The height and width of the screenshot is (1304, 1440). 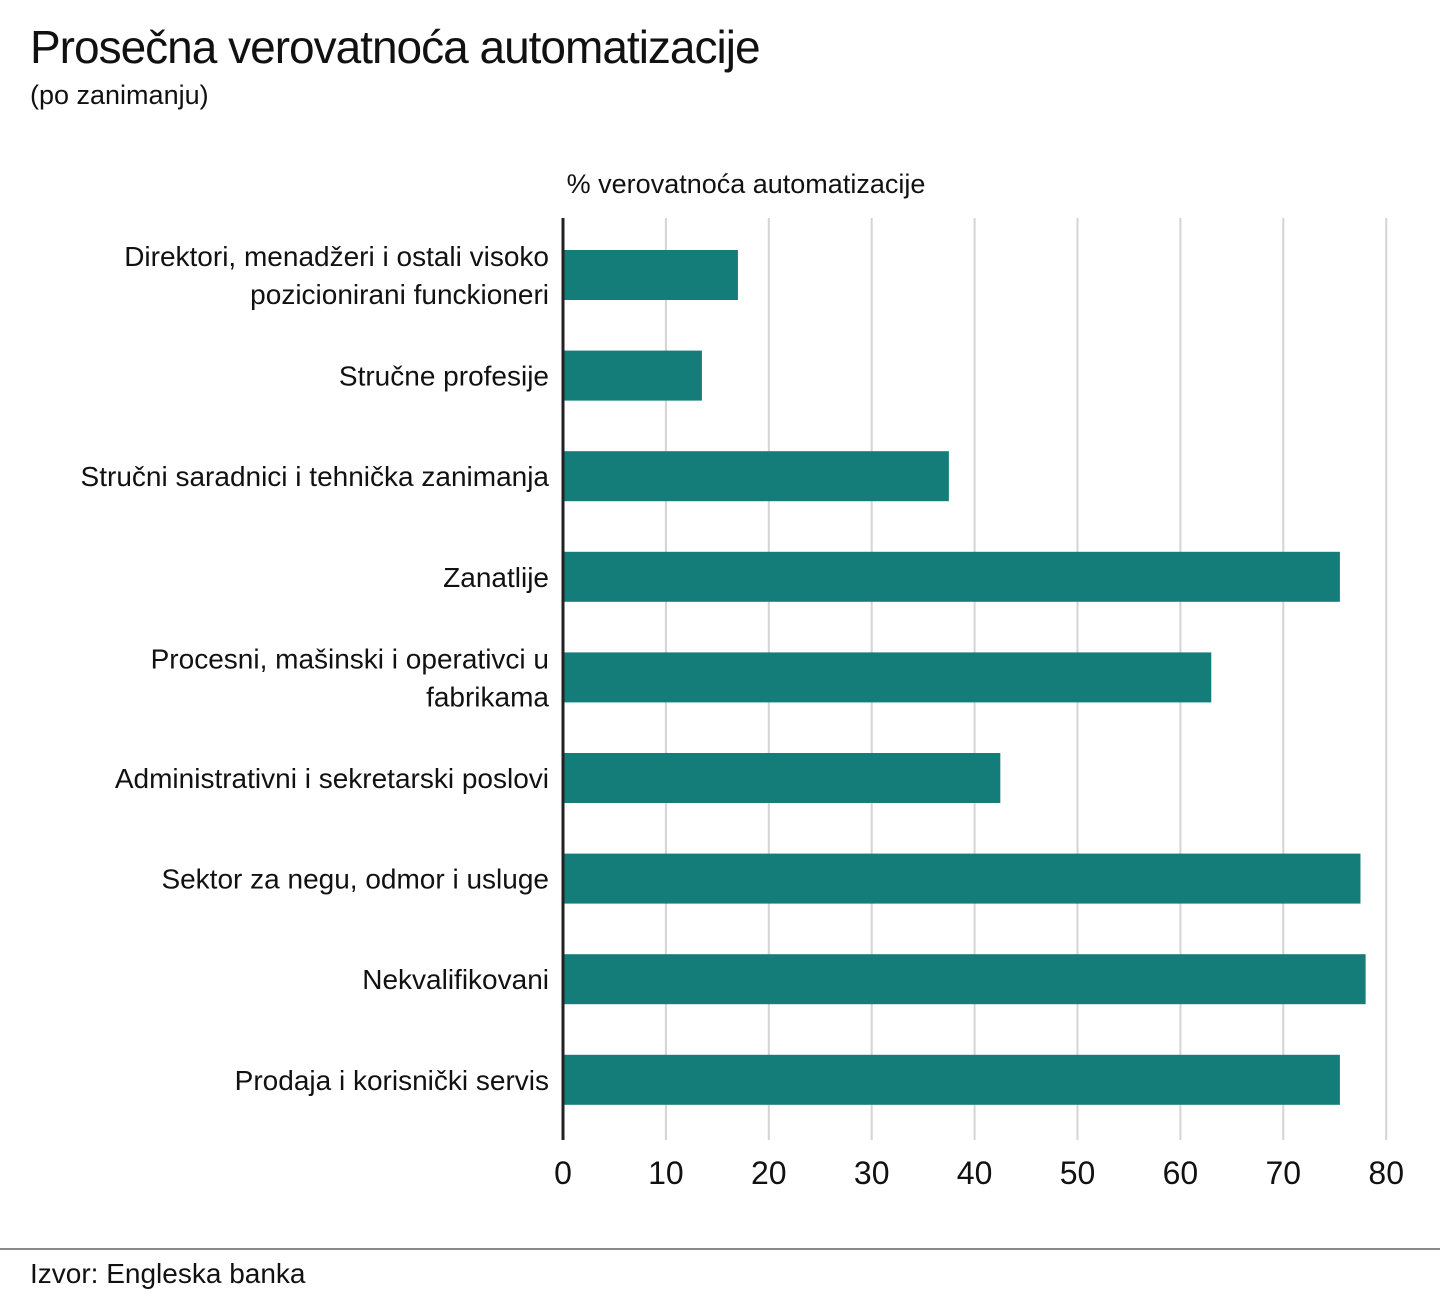 What do you see at coordinates (315, 476) in the screenshot?
I see `category-label: Stručni saradnici i tehnička zanimanja` at bounding box center [315, 476].